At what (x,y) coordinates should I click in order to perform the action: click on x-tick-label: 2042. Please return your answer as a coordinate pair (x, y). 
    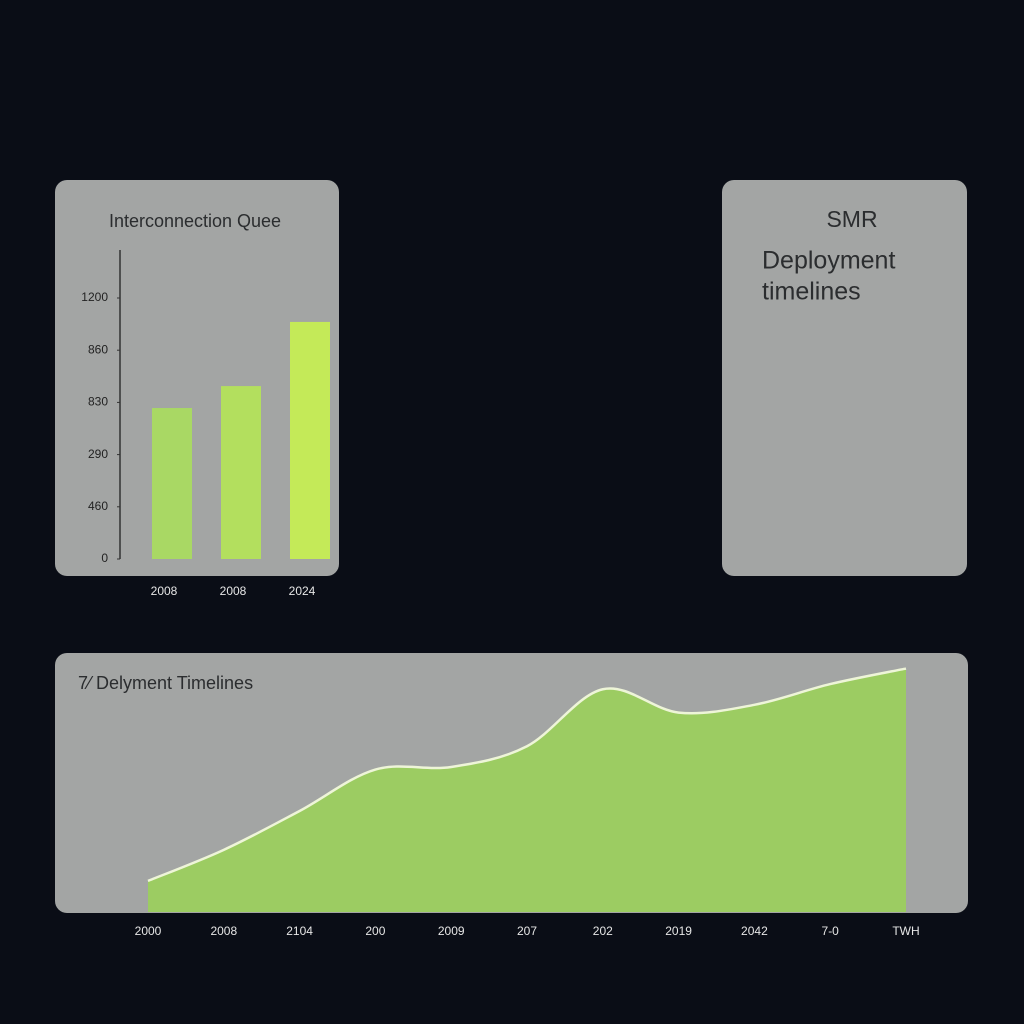
    Looking at the image, I should click on (754, 931).